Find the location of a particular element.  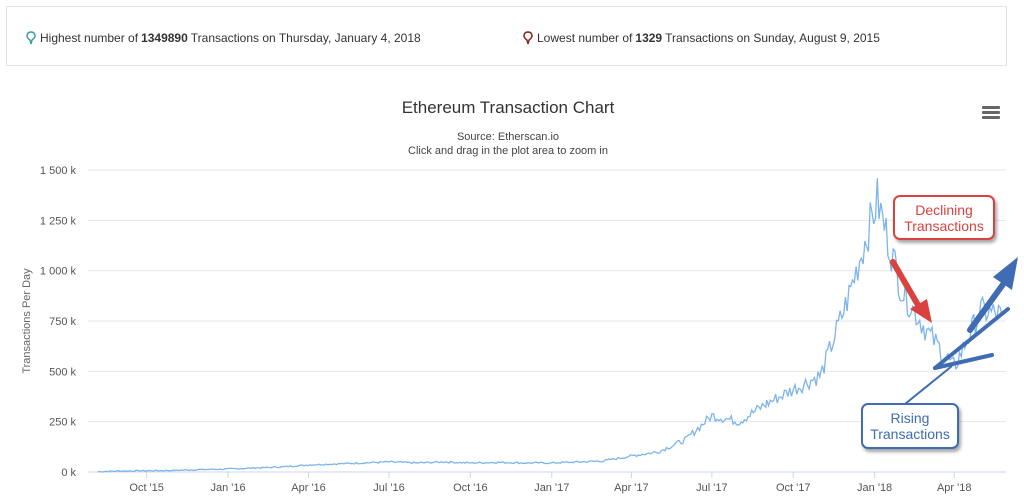

highest-prefix: Highest number of is located at coordinates (89, 38).